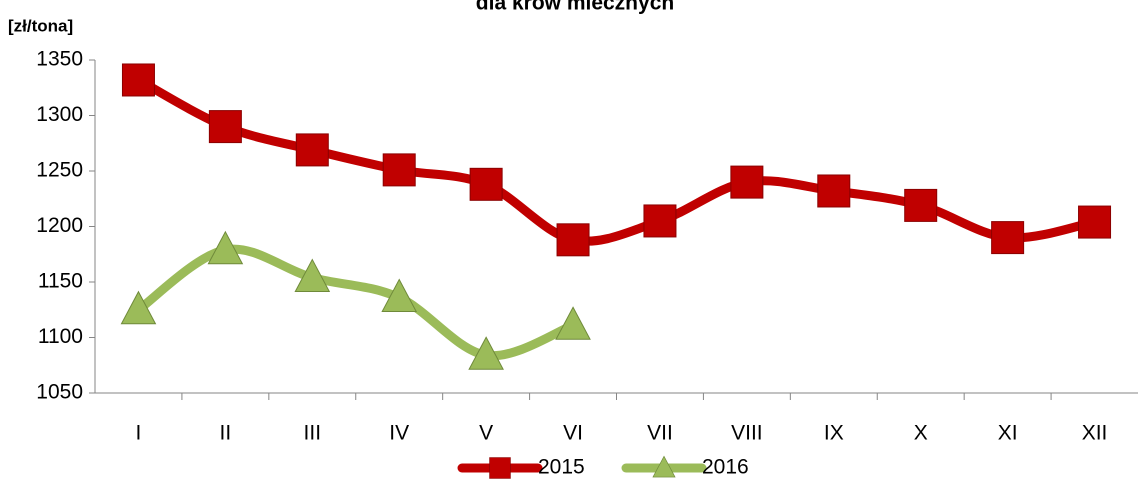  I want to click on legend-label: 2015, so click(561, 467).